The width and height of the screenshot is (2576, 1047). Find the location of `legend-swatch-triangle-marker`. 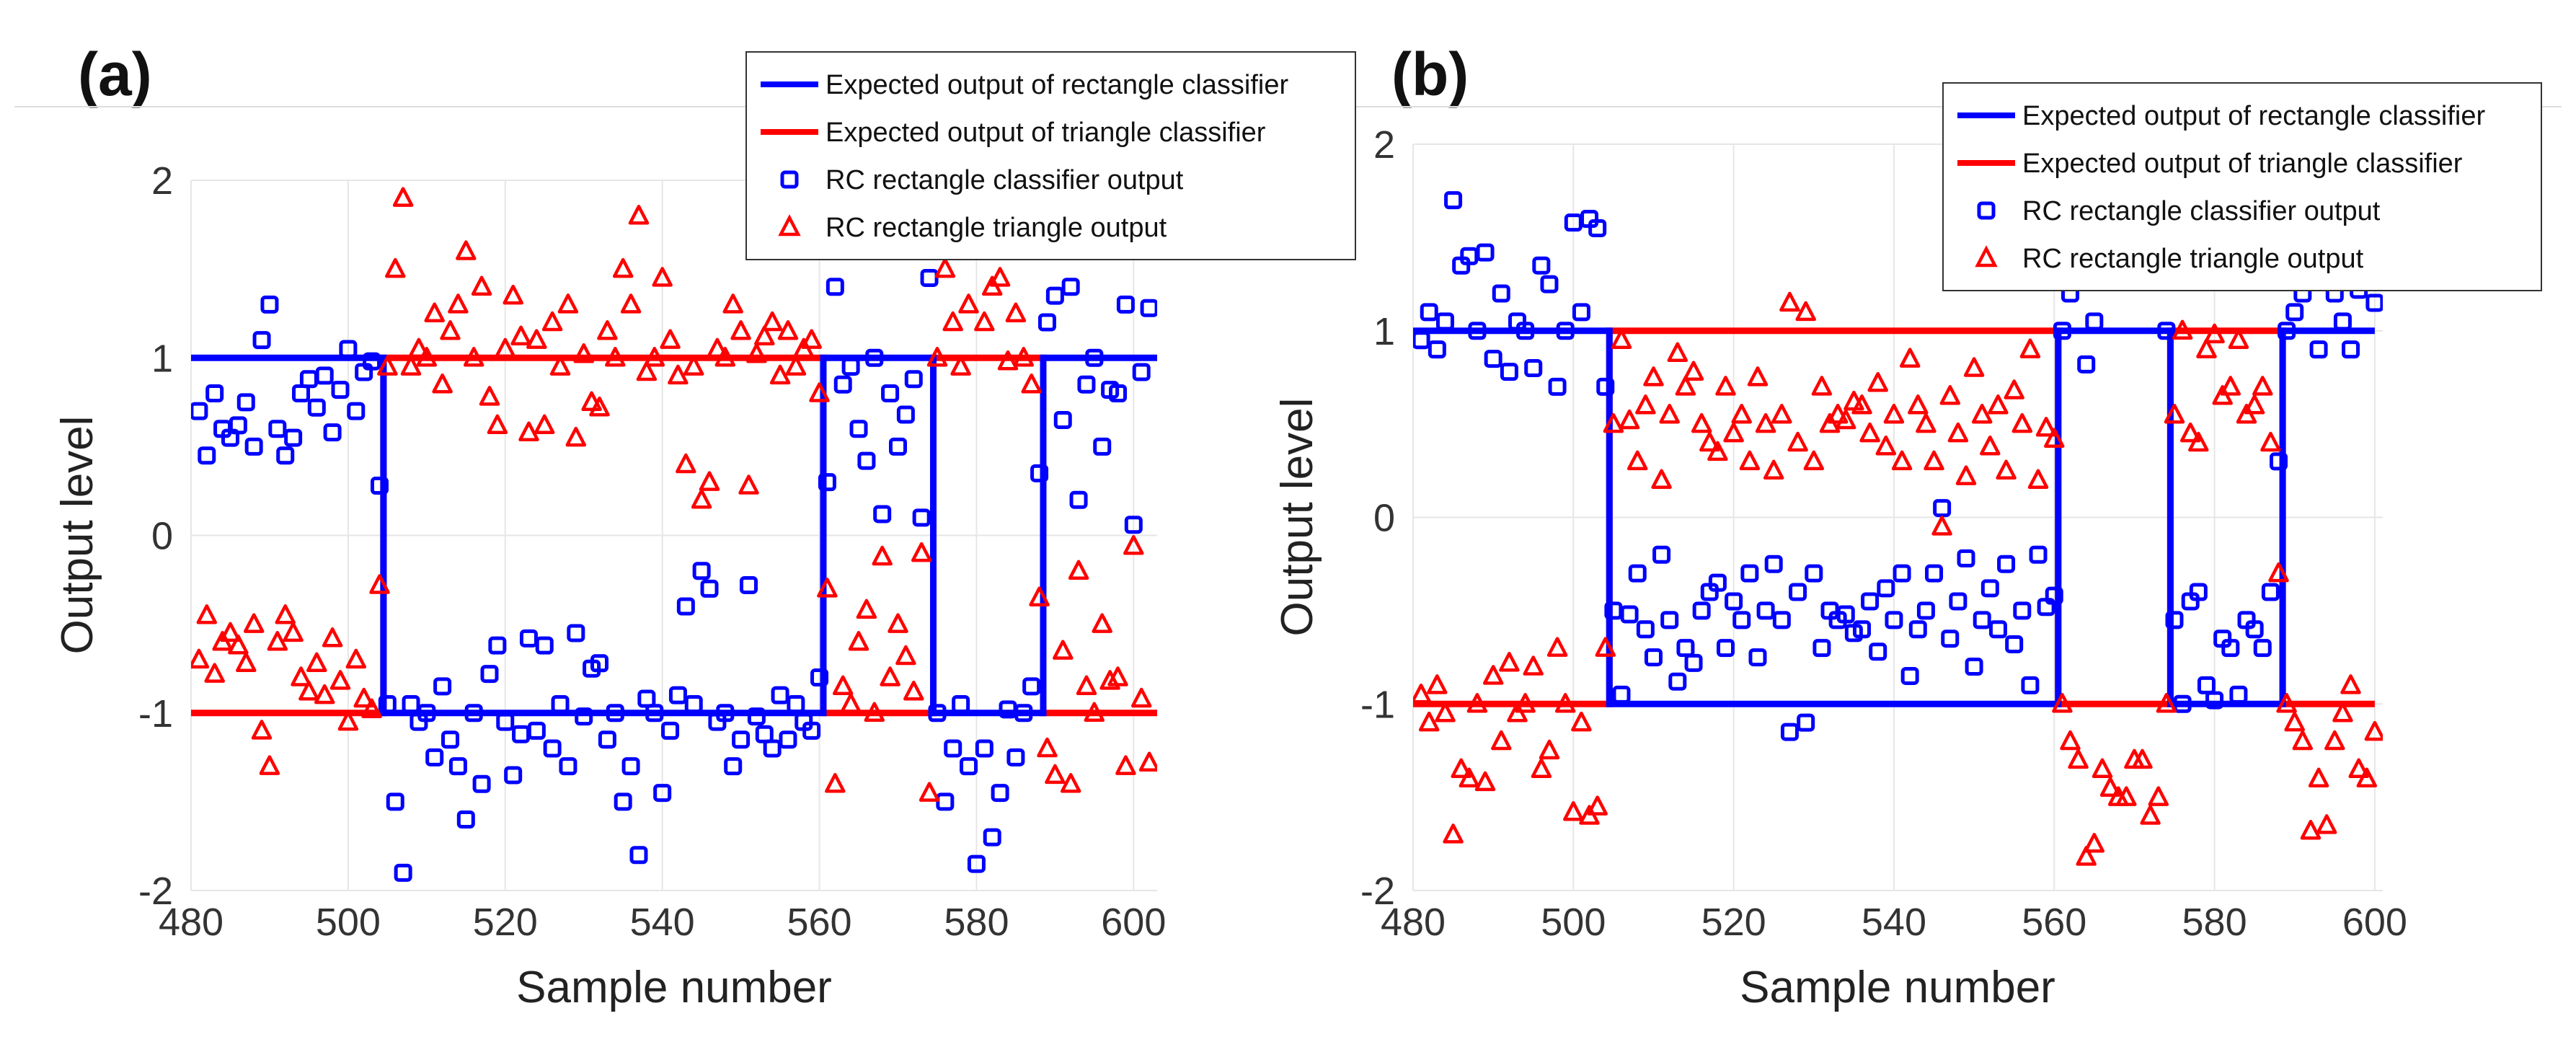

legend-swatch-triangle-marker is located at coordinates (1986, 256).